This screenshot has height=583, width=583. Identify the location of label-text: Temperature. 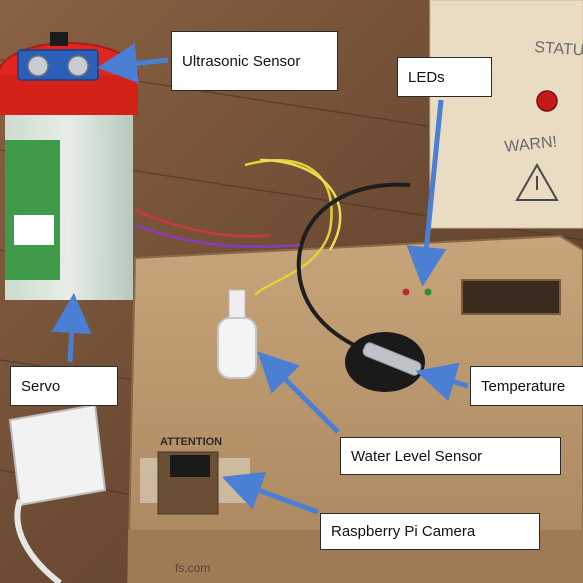
(523, 386).